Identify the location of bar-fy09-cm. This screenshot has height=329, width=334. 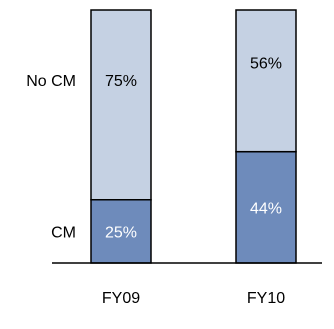
(121, 231).